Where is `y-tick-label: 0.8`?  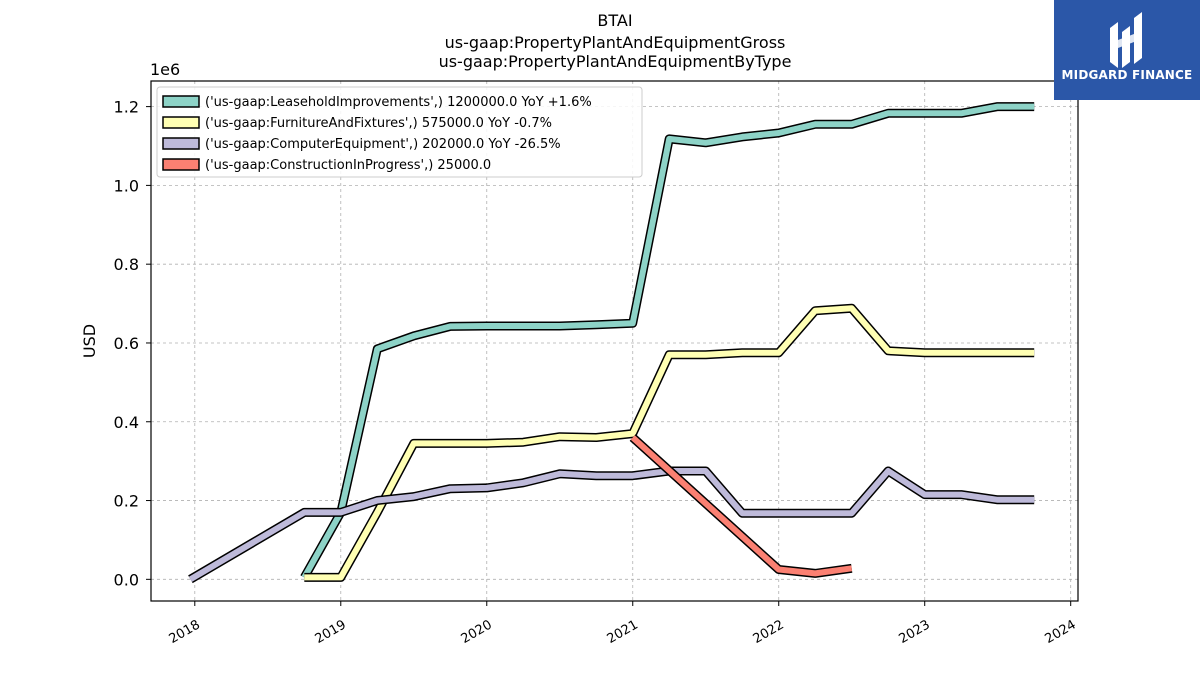 y-tick-label: 0.8 is located at coordinates (126, 264).